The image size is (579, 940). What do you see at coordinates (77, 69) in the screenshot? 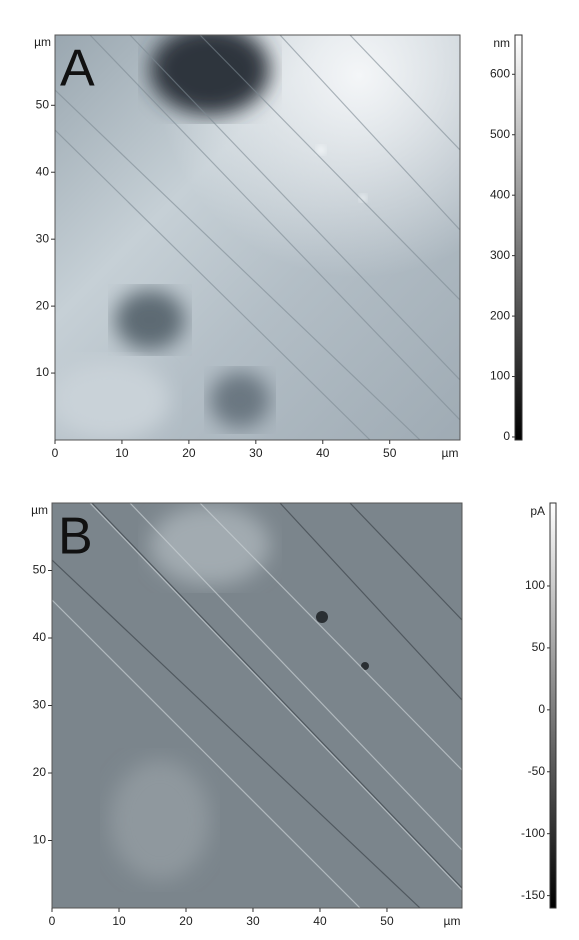
I see `panel-label: A` at bounding box center [77, 69].